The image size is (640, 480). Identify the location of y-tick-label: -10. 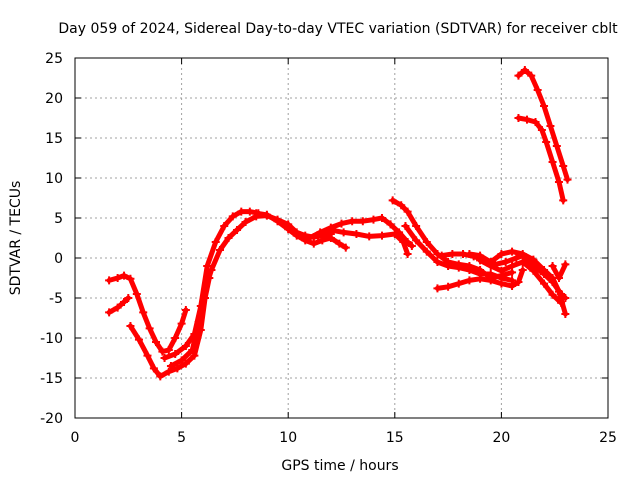
(51, 339).